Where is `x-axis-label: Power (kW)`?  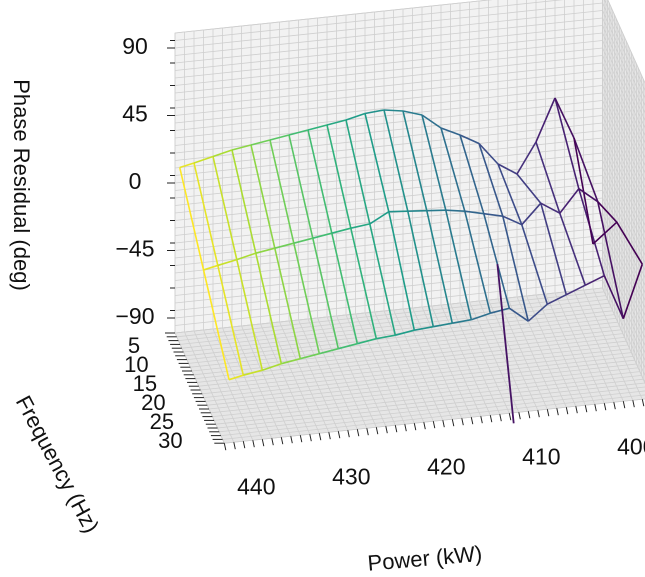
x-axis-label: Power (kW) is located at coordinates (425, 558).